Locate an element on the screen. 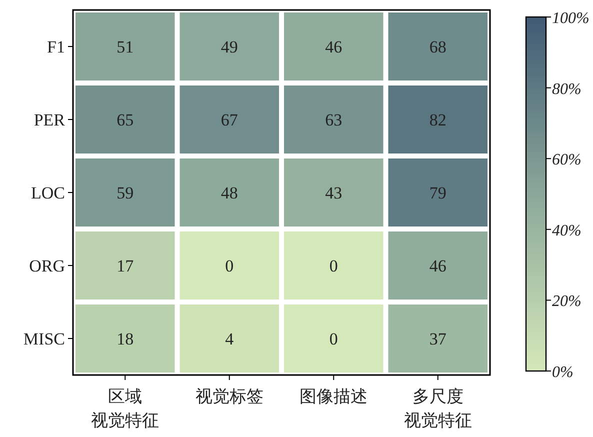 The height and width of the screenshot is (437, 593). y-tick-label: LOC is located at coordinates (48, 193).